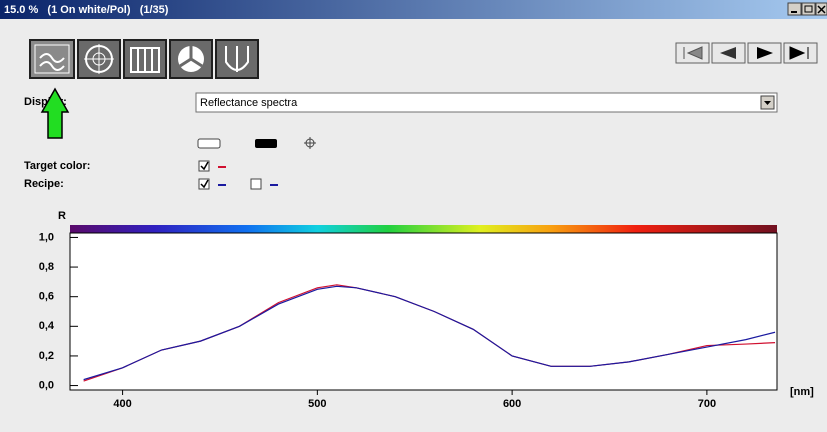 This screenshot has height=432, width=827. What do you see at coordinates (57, 166) in the screenshot?
I see `target-label: Target color:` at bounding box center [57, 166].